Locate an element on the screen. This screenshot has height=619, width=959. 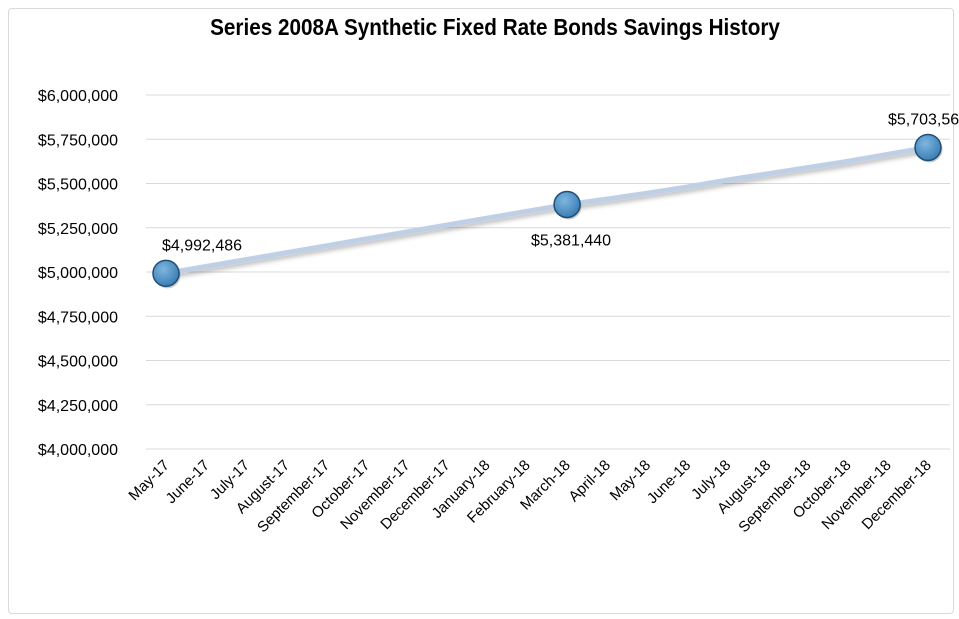
x-tick-label: June-18 is located at coordinates (669, 482).